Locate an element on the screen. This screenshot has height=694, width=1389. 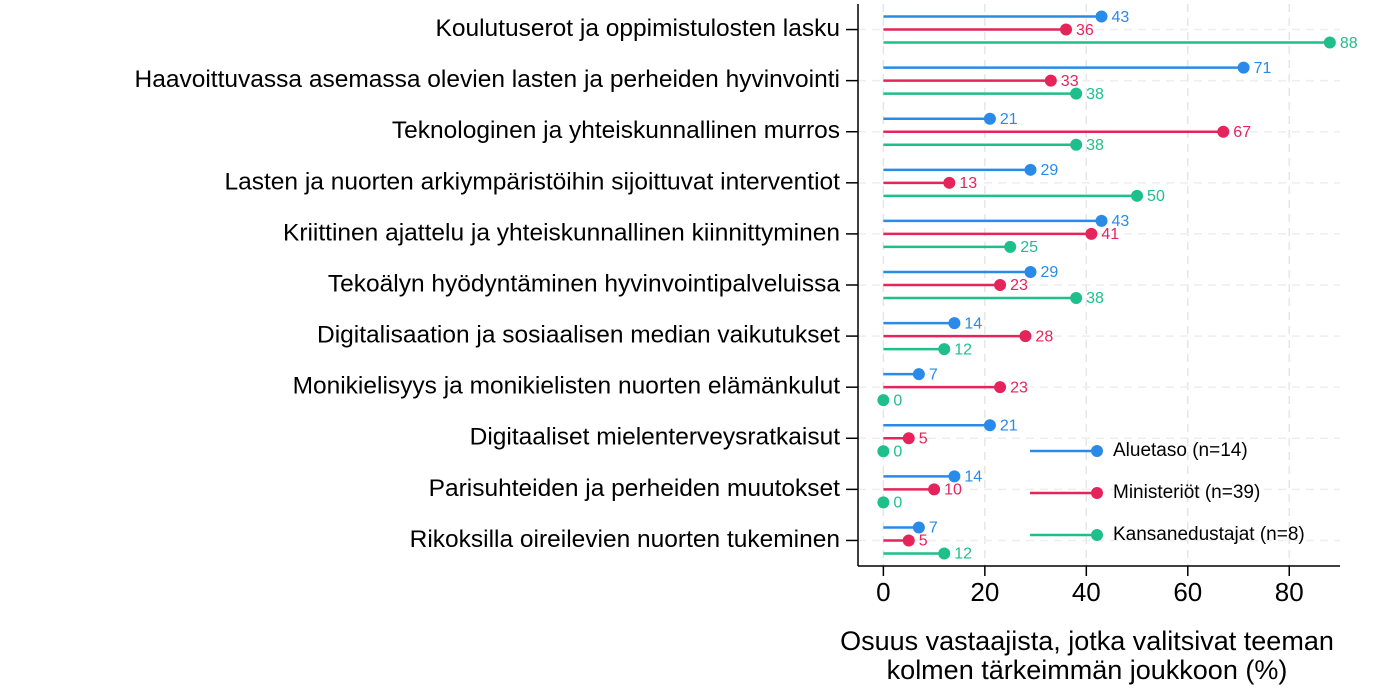
value-label: 13 is located at coordinates (968, 183).